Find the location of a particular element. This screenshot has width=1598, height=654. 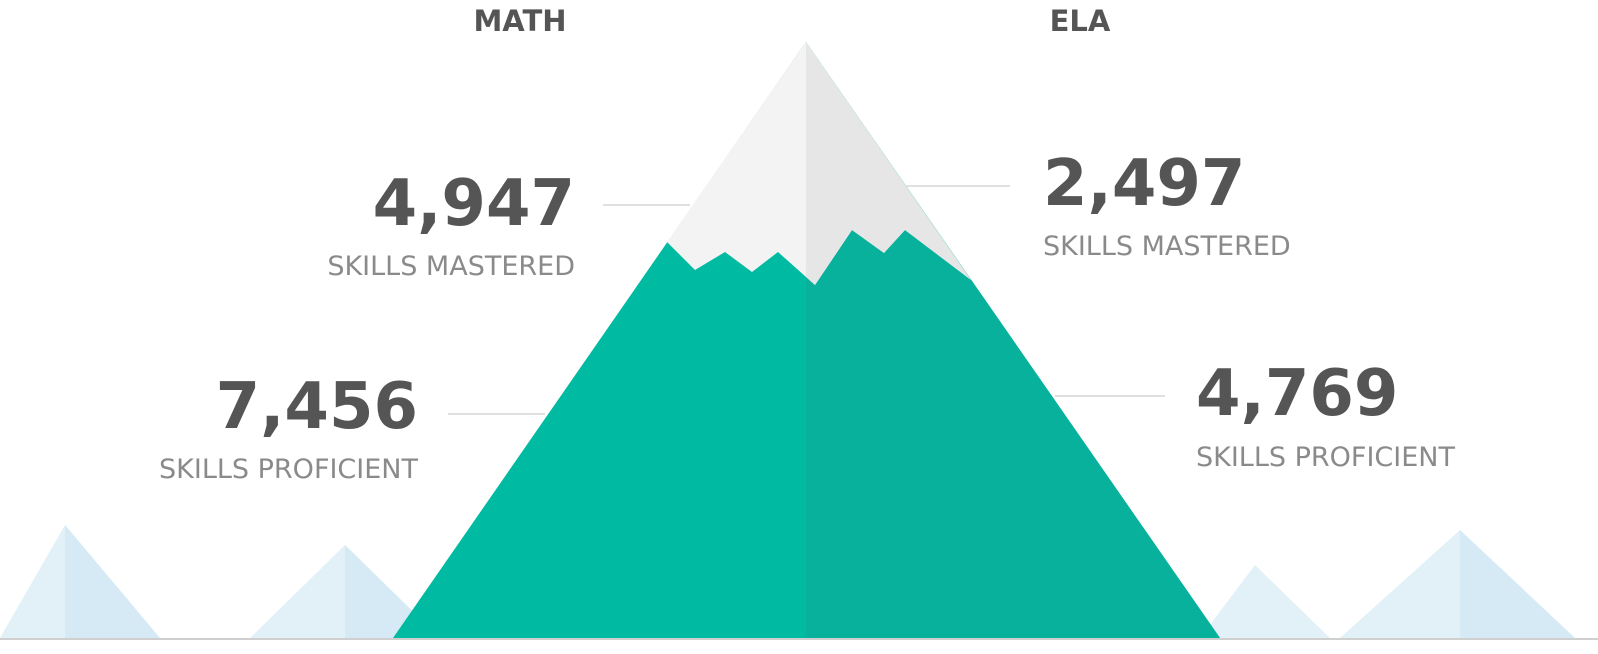

subject-heading: MATH is located at coordinates (519, 21).